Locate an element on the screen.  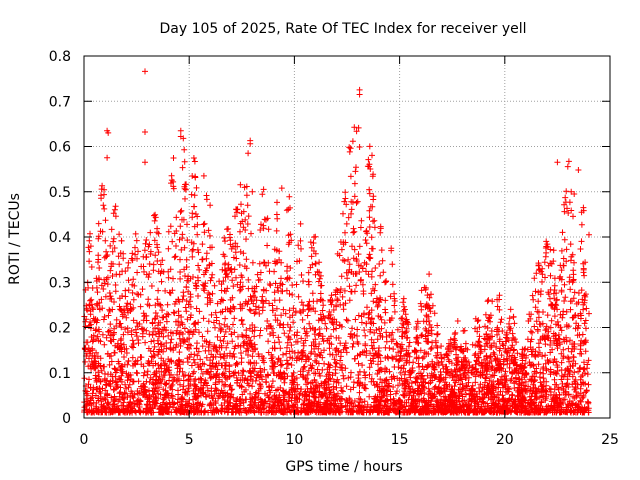
y-tick-label: 0.8 is located at coordinates (60, 57).